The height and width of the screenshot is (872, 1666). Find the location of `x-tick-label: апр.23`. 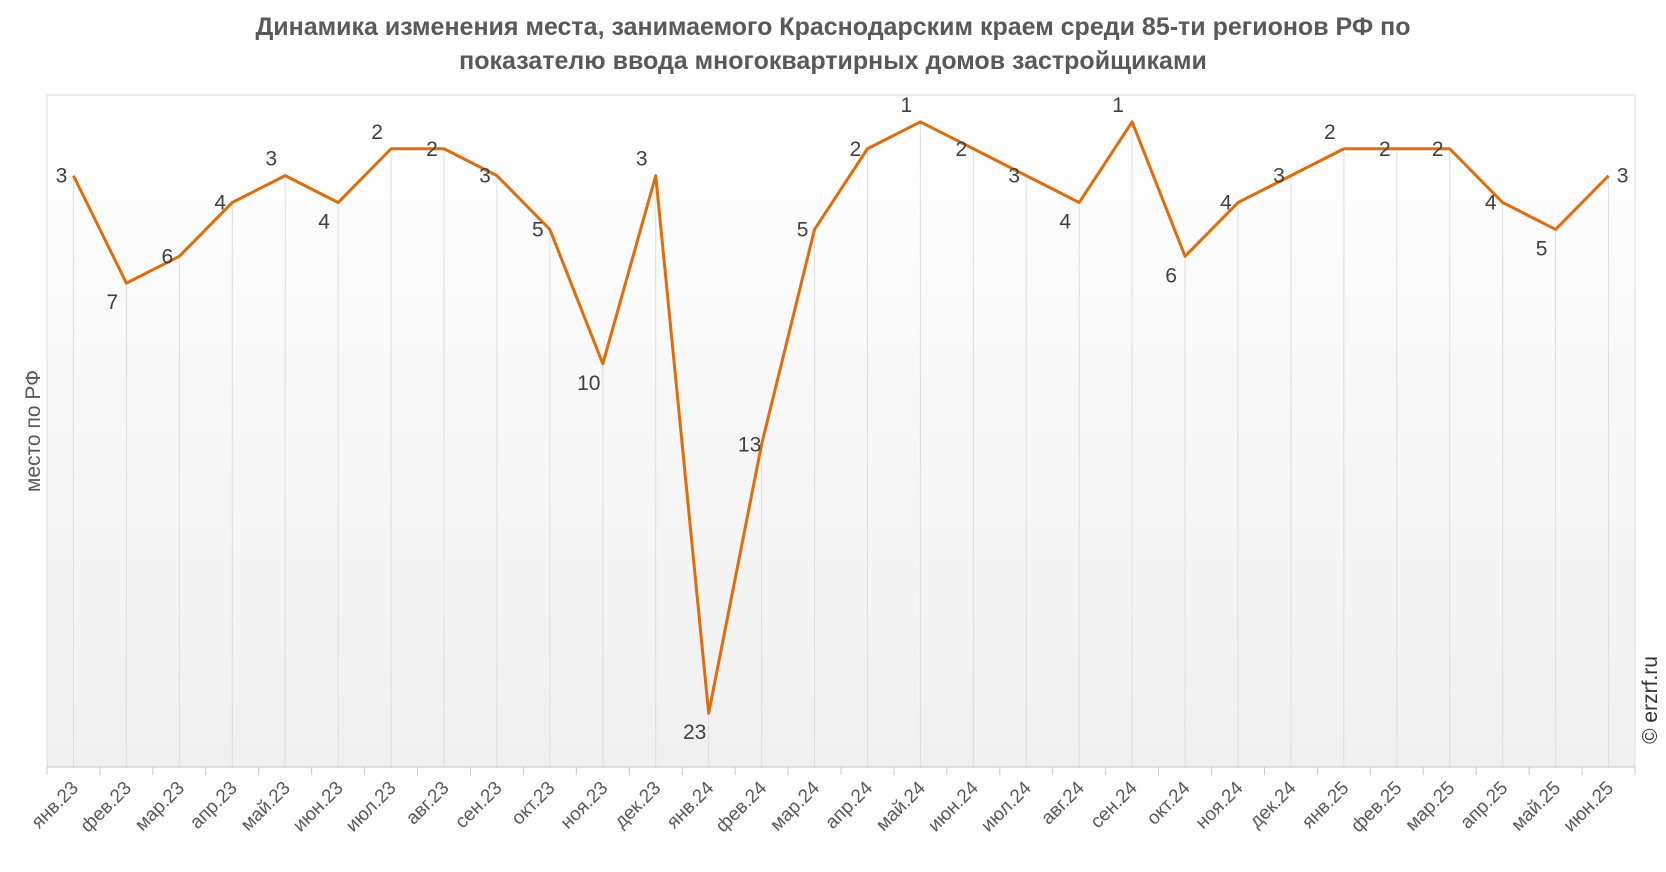

x-tick-label: апр.23 is located at coordinates (214, 806).